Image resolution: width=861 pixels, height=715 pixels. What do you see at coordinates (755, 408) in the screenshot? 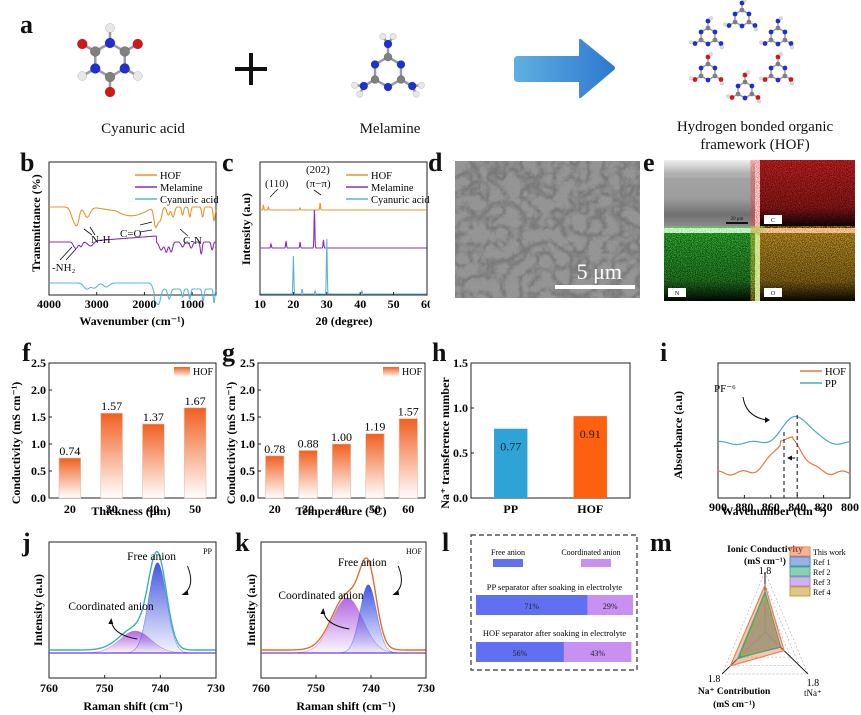
I see `curved-arrow-icon` at bounding box center [755, 408].